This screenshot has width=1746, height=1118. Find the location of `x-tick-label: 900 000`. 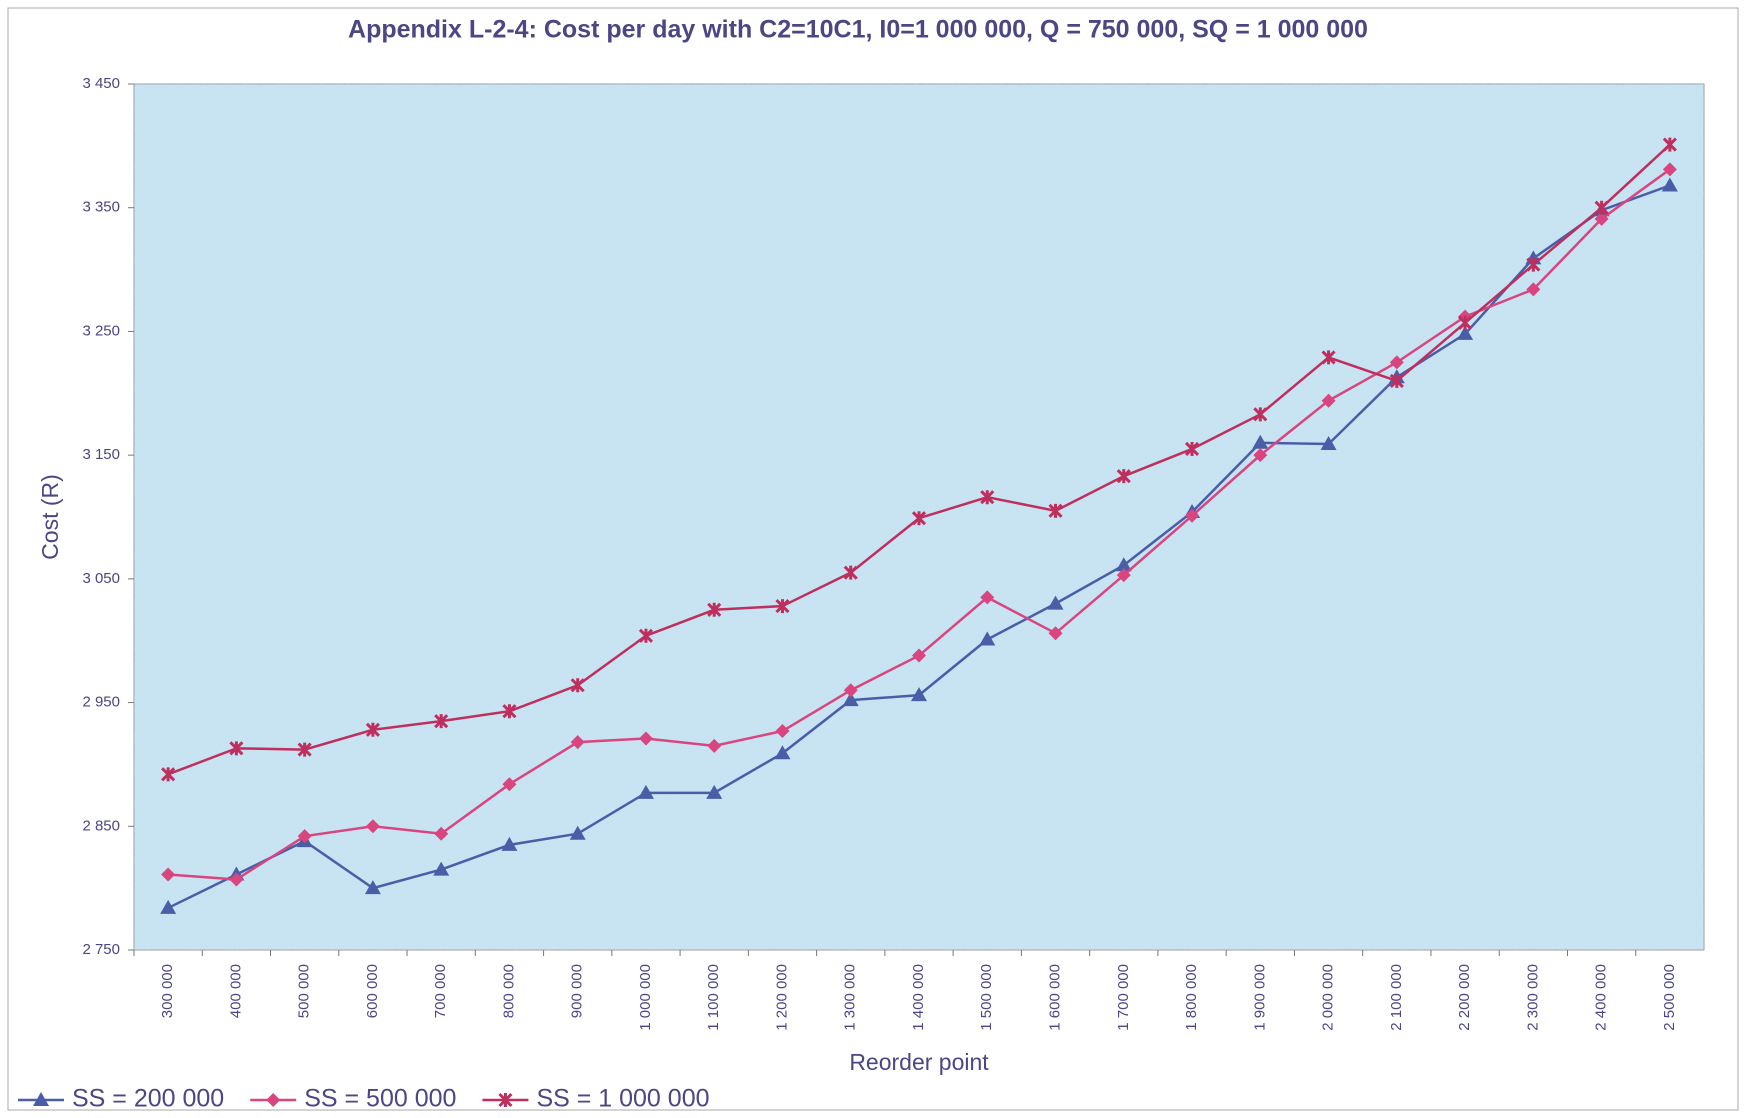

x-tick-label: 900 000 is located at coordinates (577, 991).